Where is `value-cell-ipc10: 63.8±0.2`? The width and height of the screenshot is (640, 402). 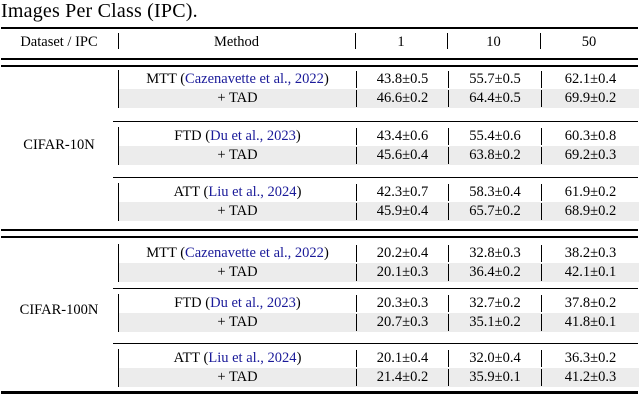 value-cell-ipc10: 63.8±0.2 is located at coordinates (494, 155).